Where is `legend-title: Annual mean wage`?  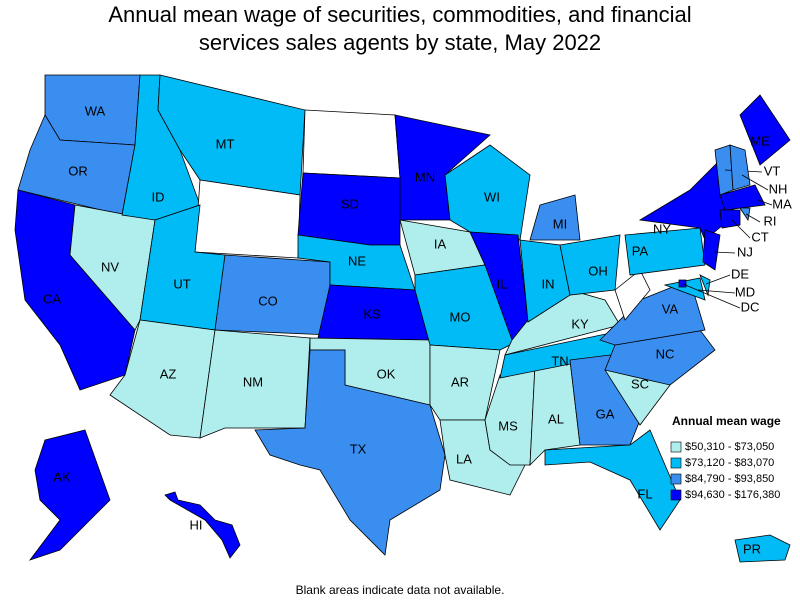
legend-title: Annual mean wage is located at coordinates (726, 421).